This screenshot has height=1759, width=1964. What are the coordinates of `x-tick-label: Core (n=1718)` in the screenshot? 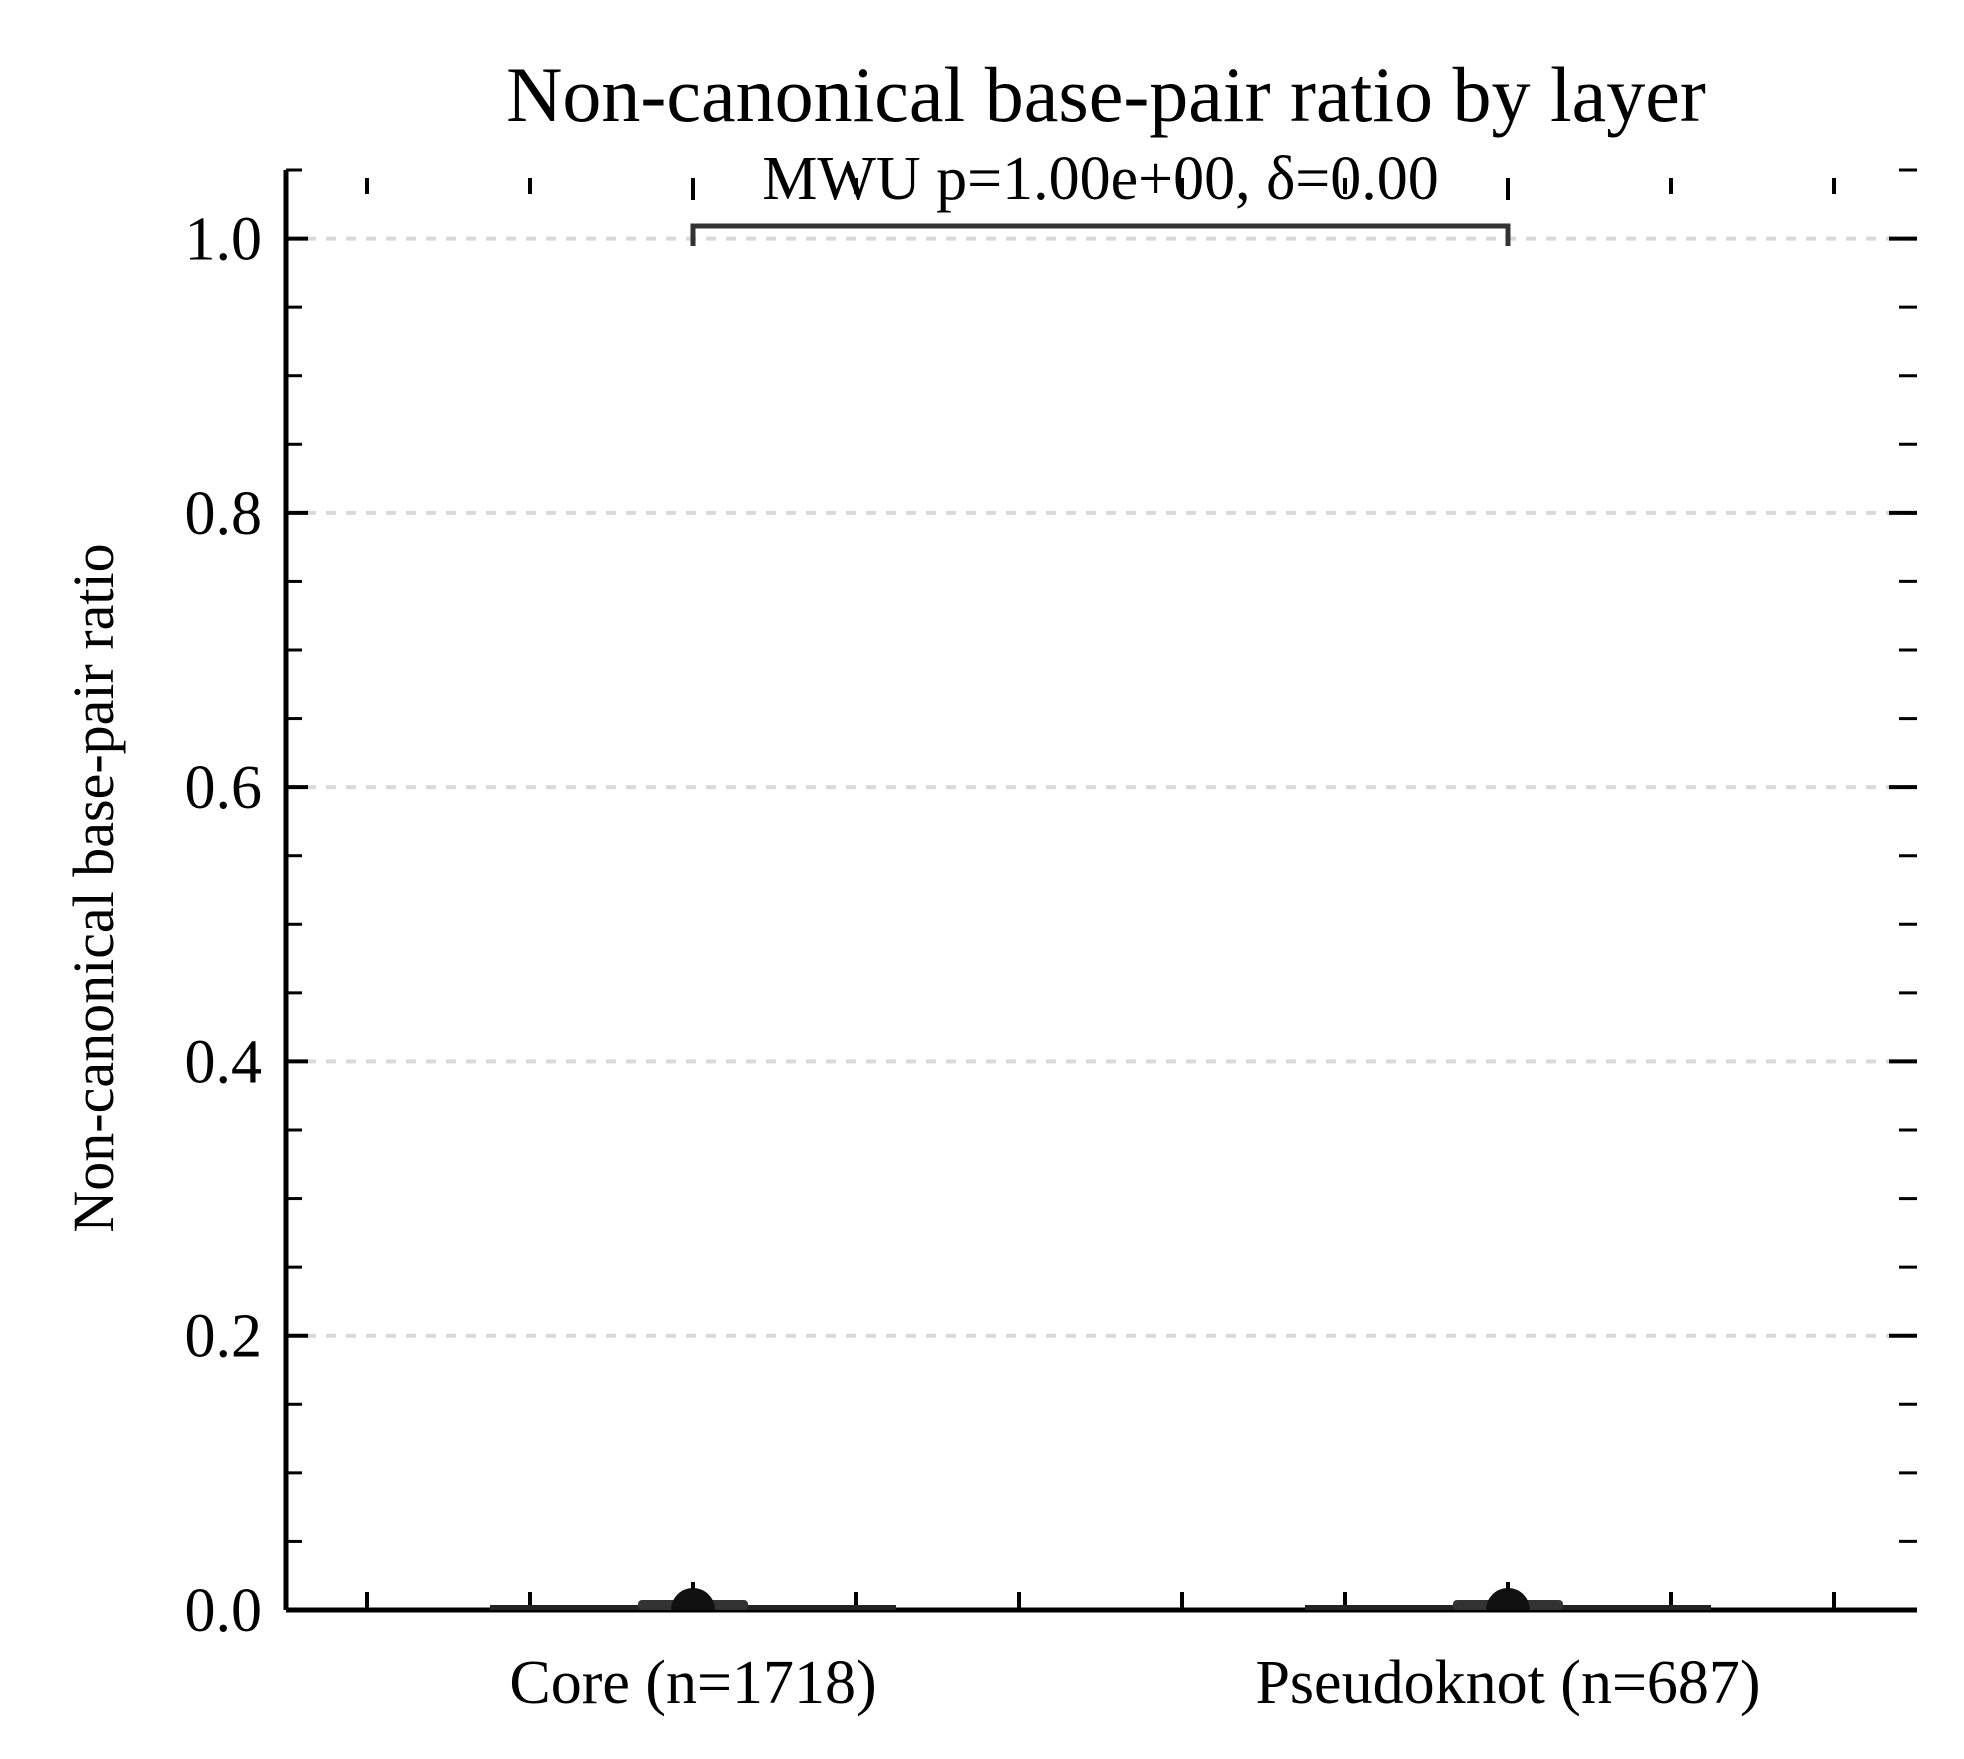 It's located at (692, 1683).